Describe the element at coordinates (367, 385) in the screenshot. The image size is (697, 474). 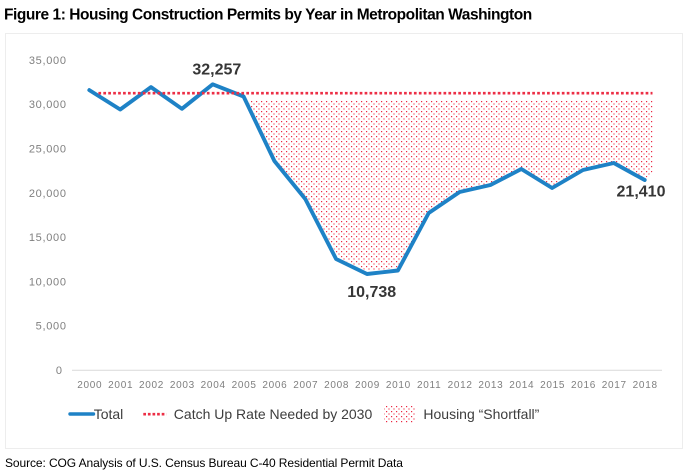
I see `svg-text: 2009` at that location.